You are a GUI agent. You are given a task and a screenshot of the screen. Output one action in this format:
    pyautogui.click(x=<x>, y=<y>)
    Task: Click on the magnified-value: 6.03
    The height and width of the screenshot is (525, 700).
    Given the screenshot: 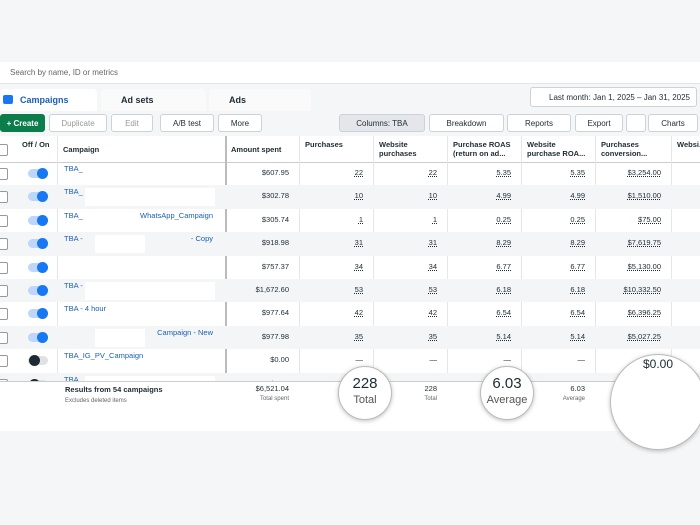 What is the action you would take?
    pyautogui.click(x=507, y=383)
    